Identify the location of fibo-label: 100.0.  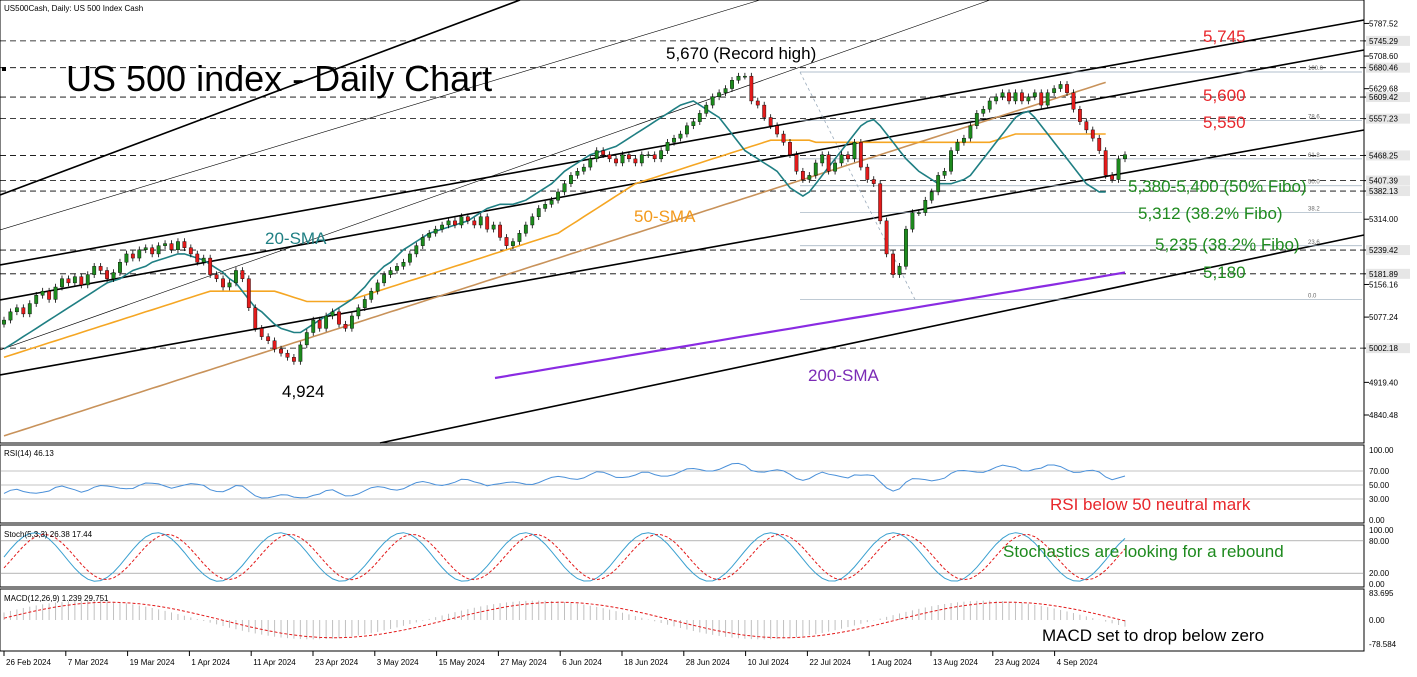
(1316, 69).